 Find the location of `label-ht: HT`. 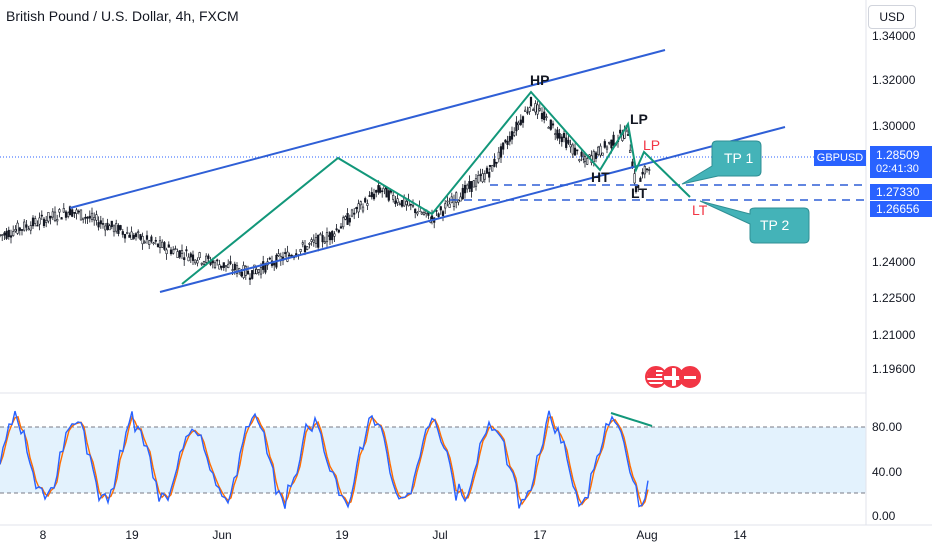

label-ht: HT is located at coordinates (600, 177).